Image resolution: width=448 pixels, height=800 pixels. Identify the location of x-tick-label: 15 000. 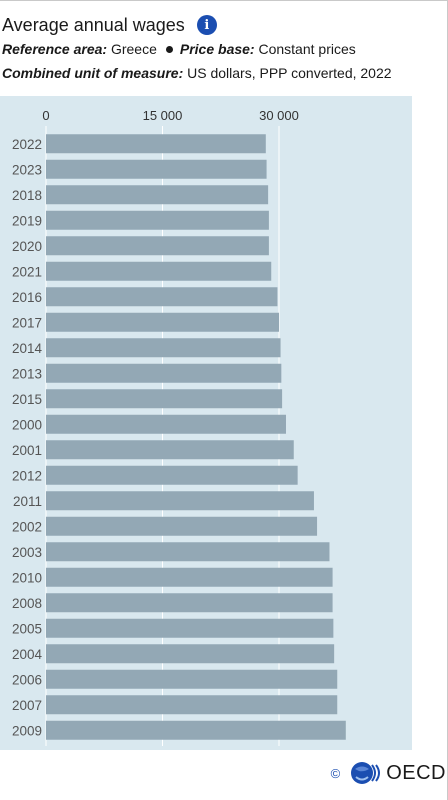
(163, 115).